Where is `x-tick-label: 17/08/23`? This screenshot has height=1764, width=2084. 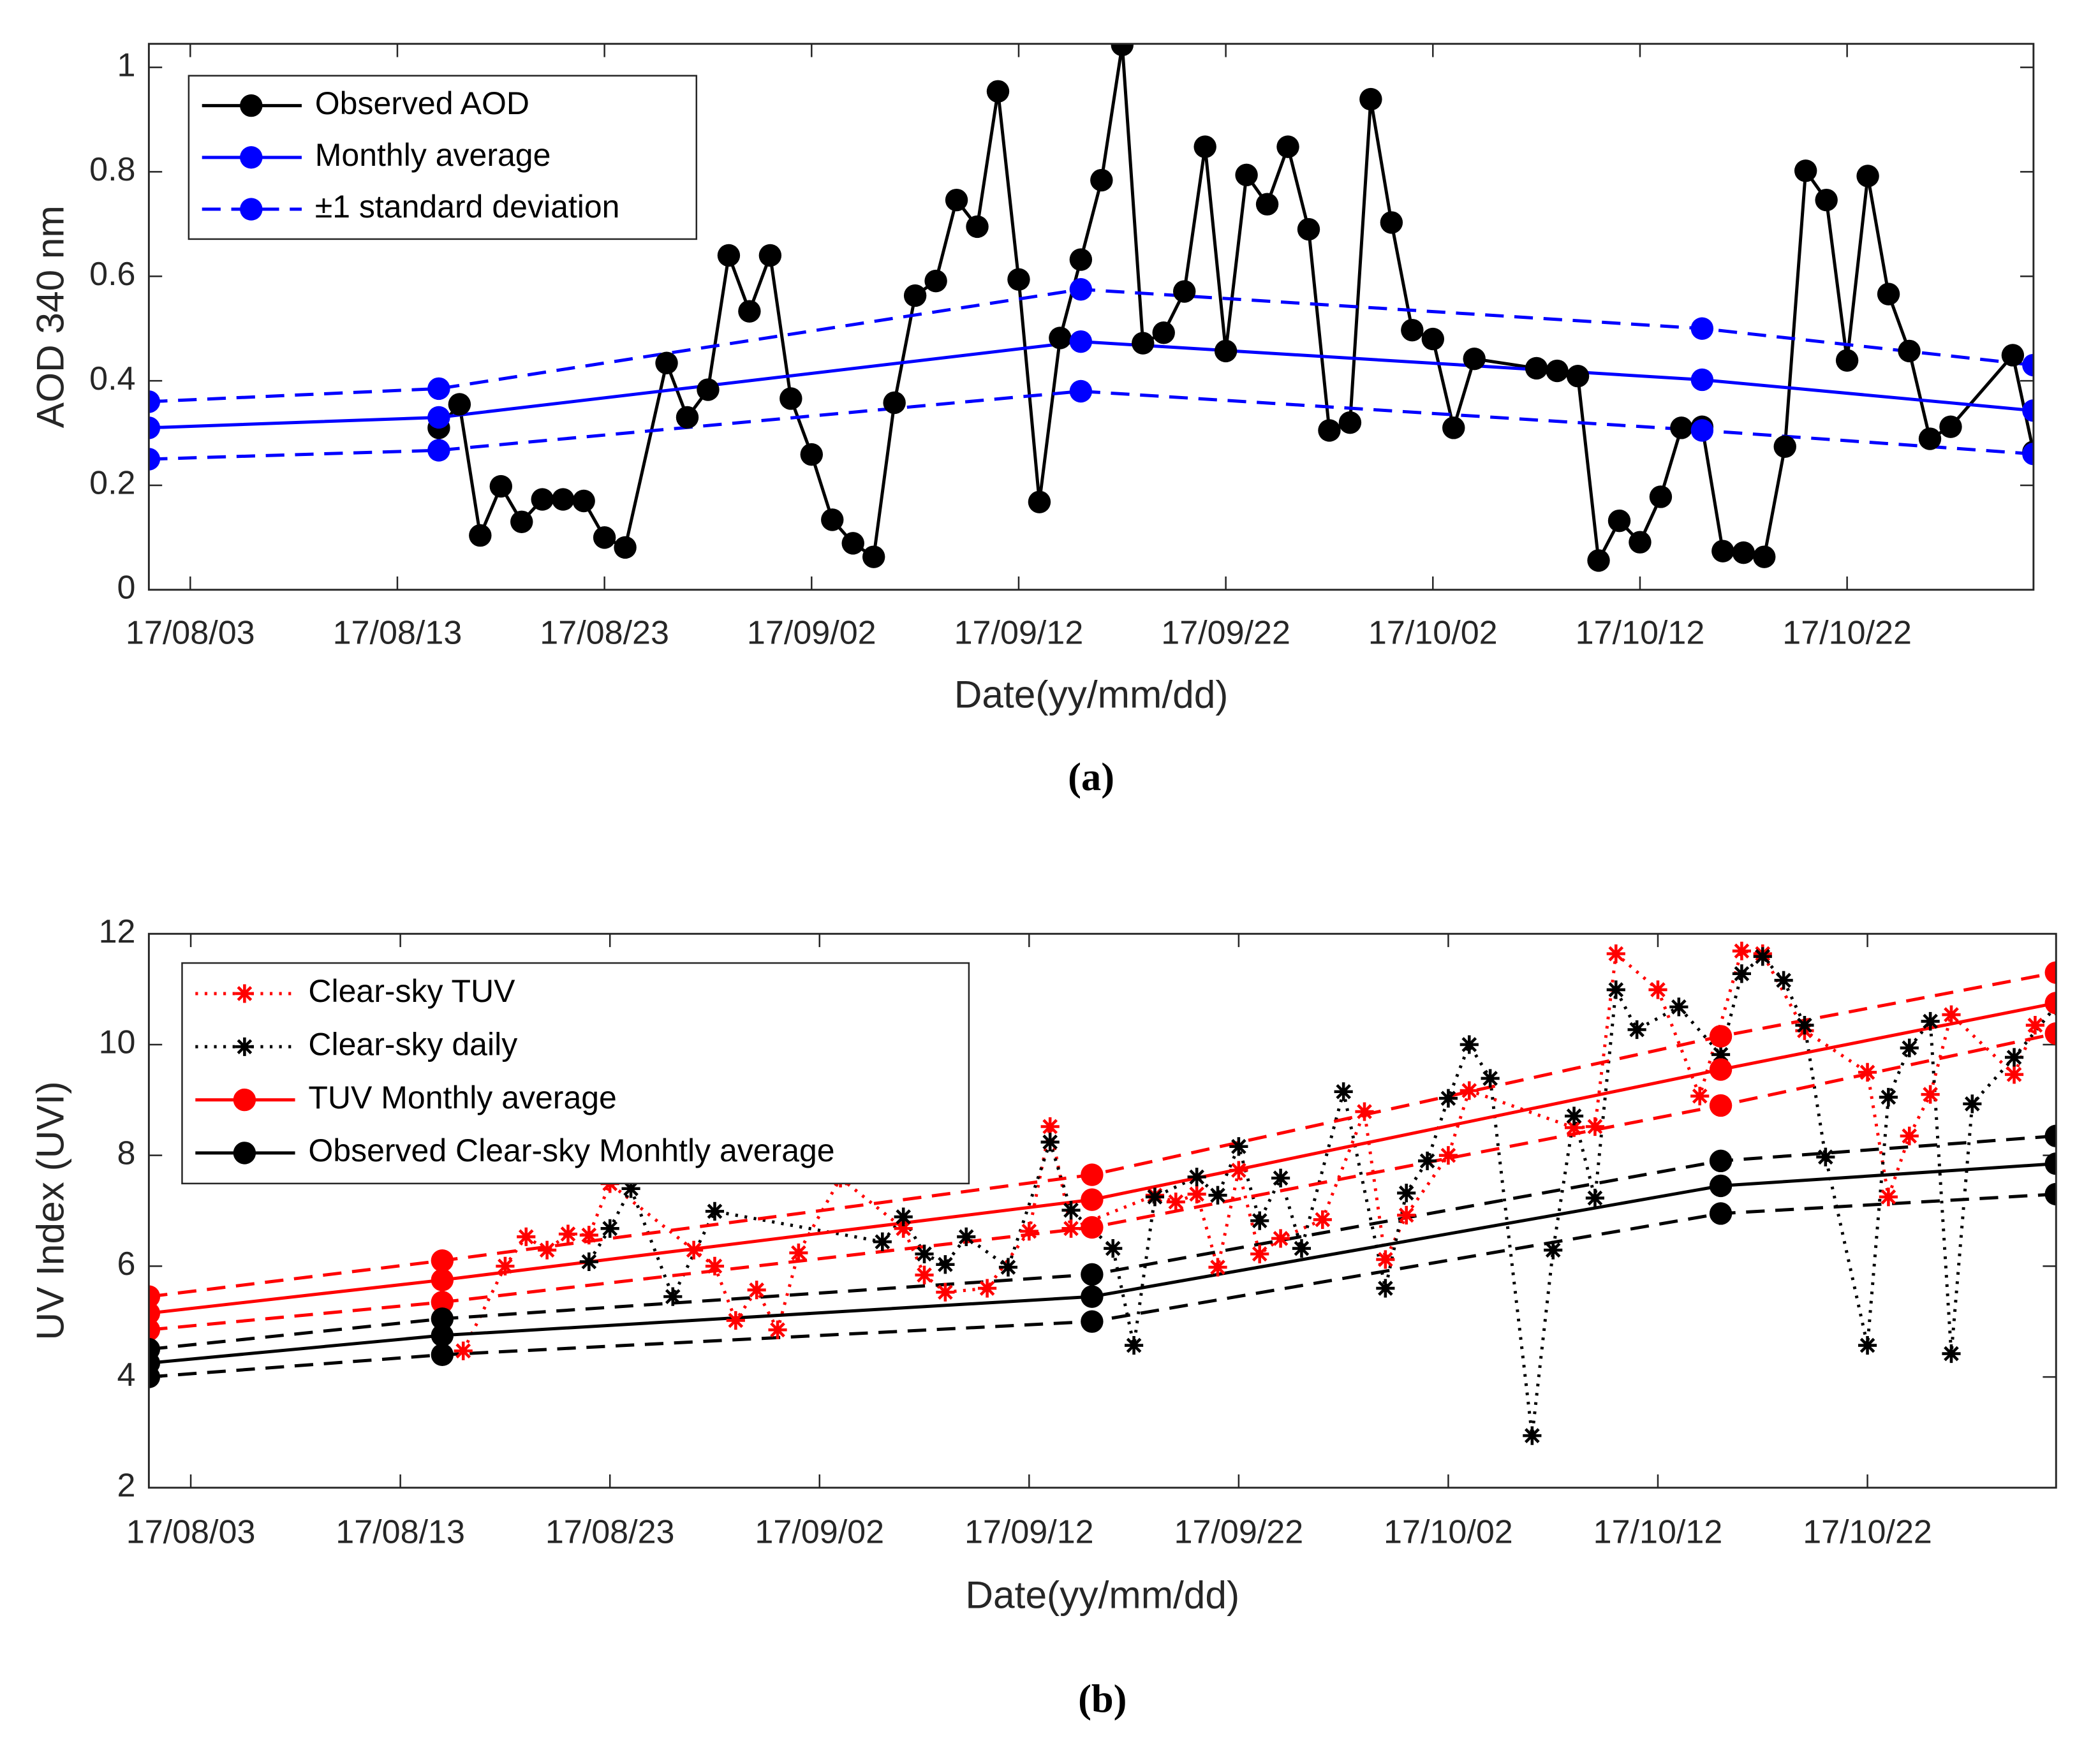 x-tick-label: 17/08/23 is located at coordinates (604, 632).